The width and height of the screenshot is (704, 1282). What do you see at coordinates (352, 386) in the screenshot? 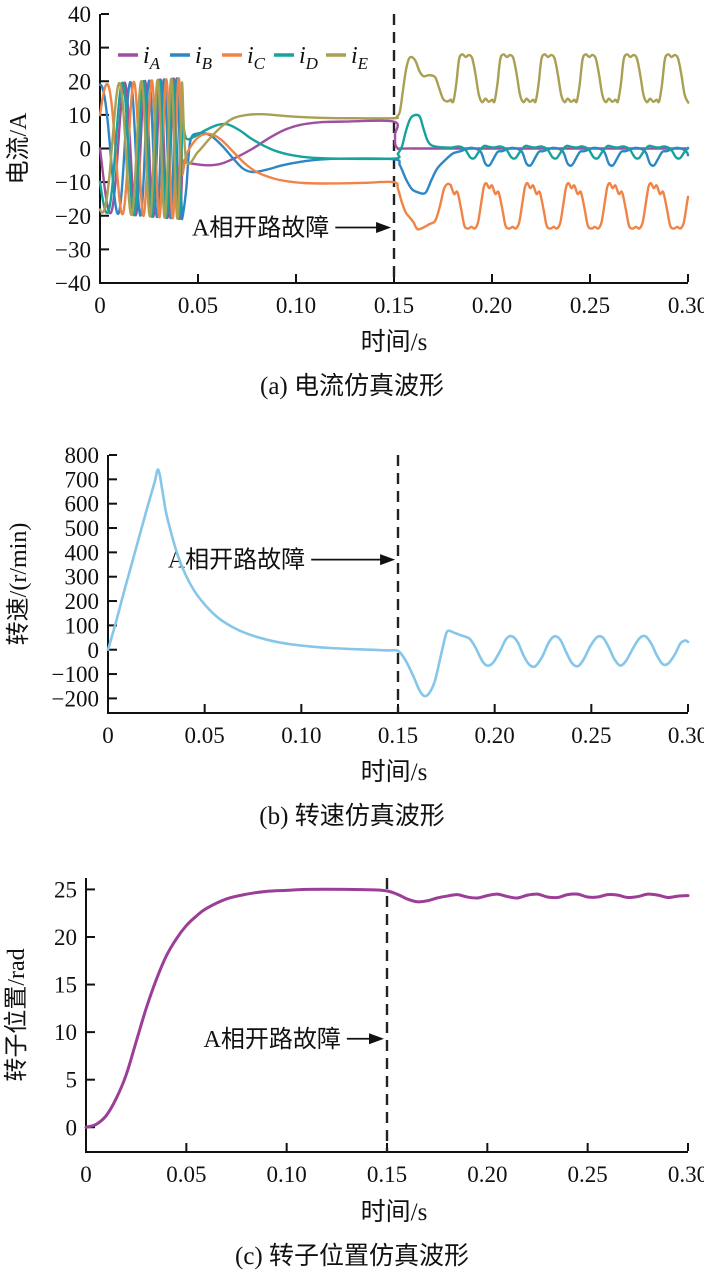
I see `chart-a-caption: (a) 电流仿真波形` at bounding box center [352, 386].